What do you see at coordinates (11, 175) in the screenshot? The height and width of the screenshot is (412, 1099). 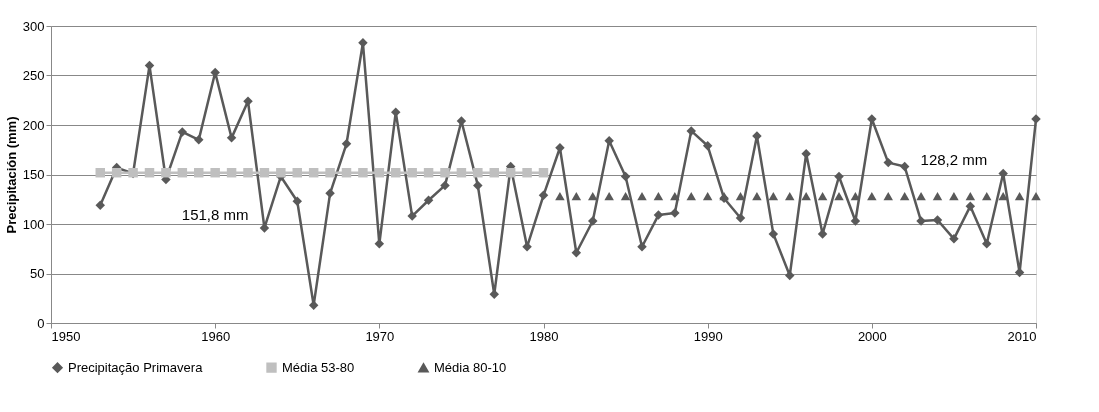 I see `y-axis-title: Precipitación (mm)` at bounding box center [11, 175].